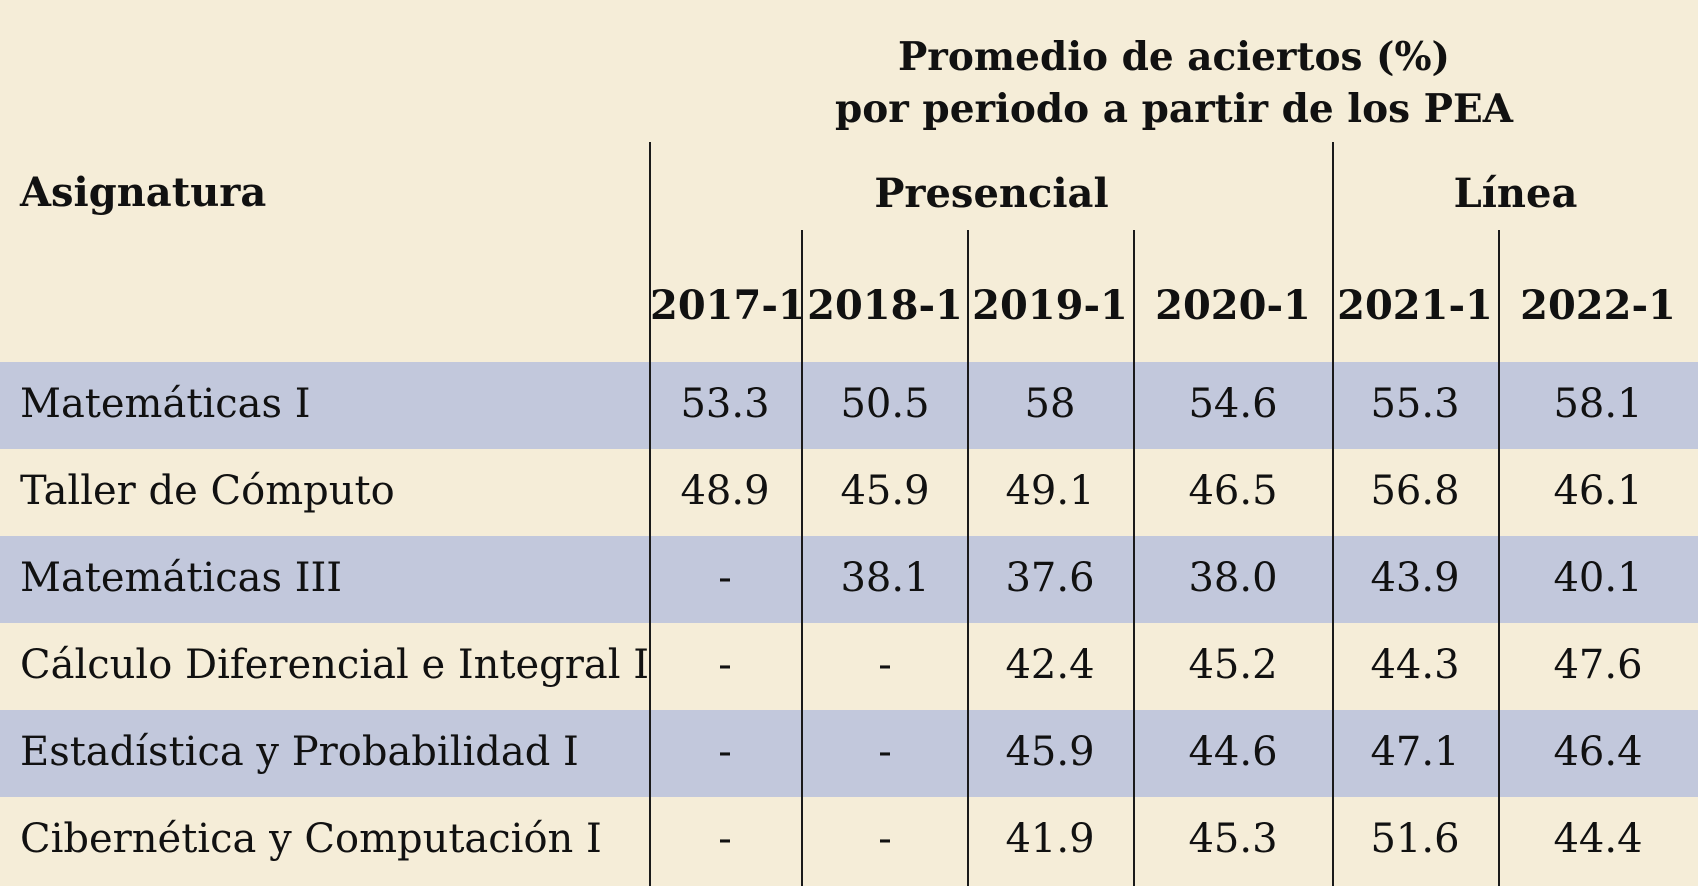  Describe the element at coordinates (299, 752) in the screenshot. I see `subject-label: Estadística y Probabilidad I` at that location.